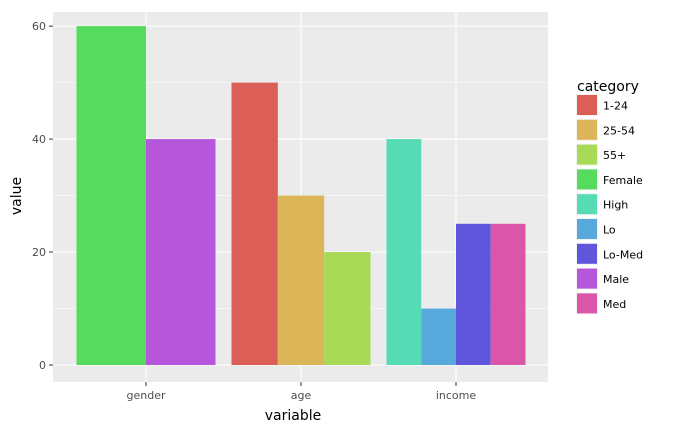  I want to click on x-tick-label: age, so click(301, 395).